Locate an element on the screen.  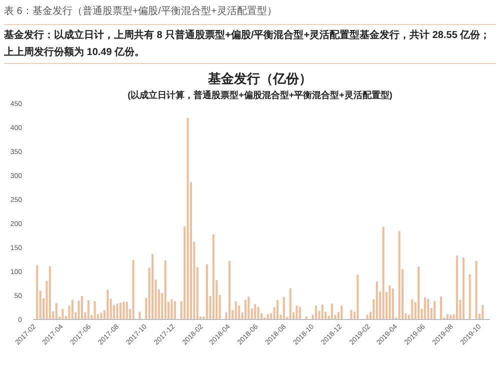
chart-subtitle: (以成立日计算，普通股票型+偏股混合型+平衡混合型+灵活配置型) is located at coordinates (260, 94).